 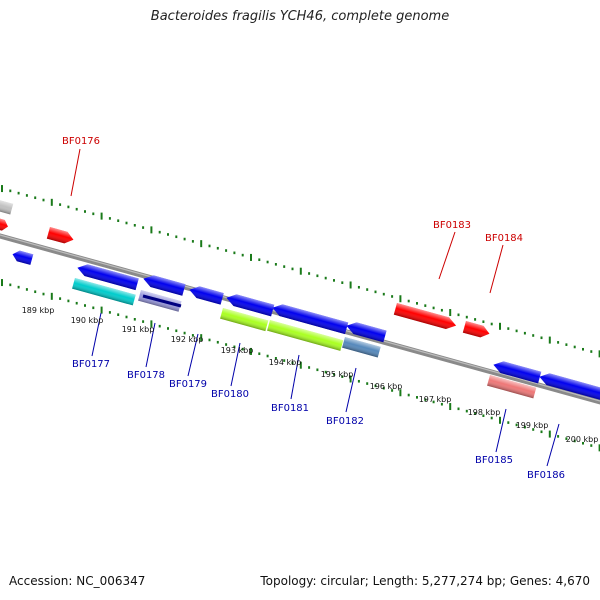 I want to click on gene-grey-fragment, so click(x=7, y=206).